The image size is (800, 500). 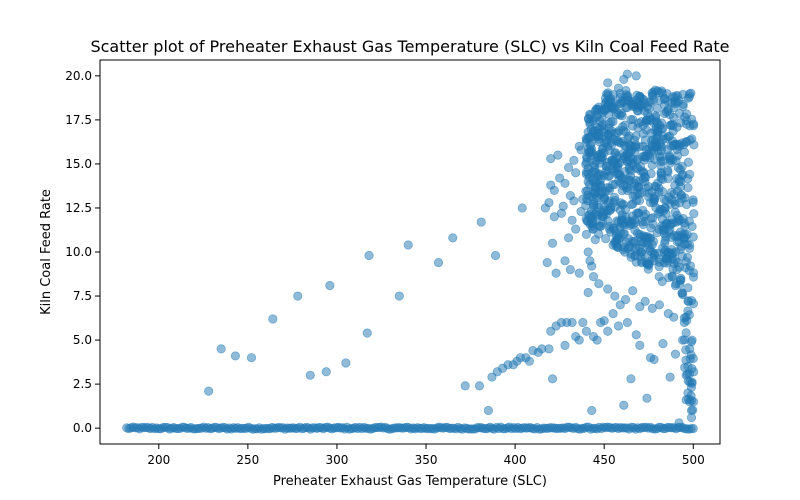 I want to click on y-tick-label: 12.5, so click(x=78, y=208).